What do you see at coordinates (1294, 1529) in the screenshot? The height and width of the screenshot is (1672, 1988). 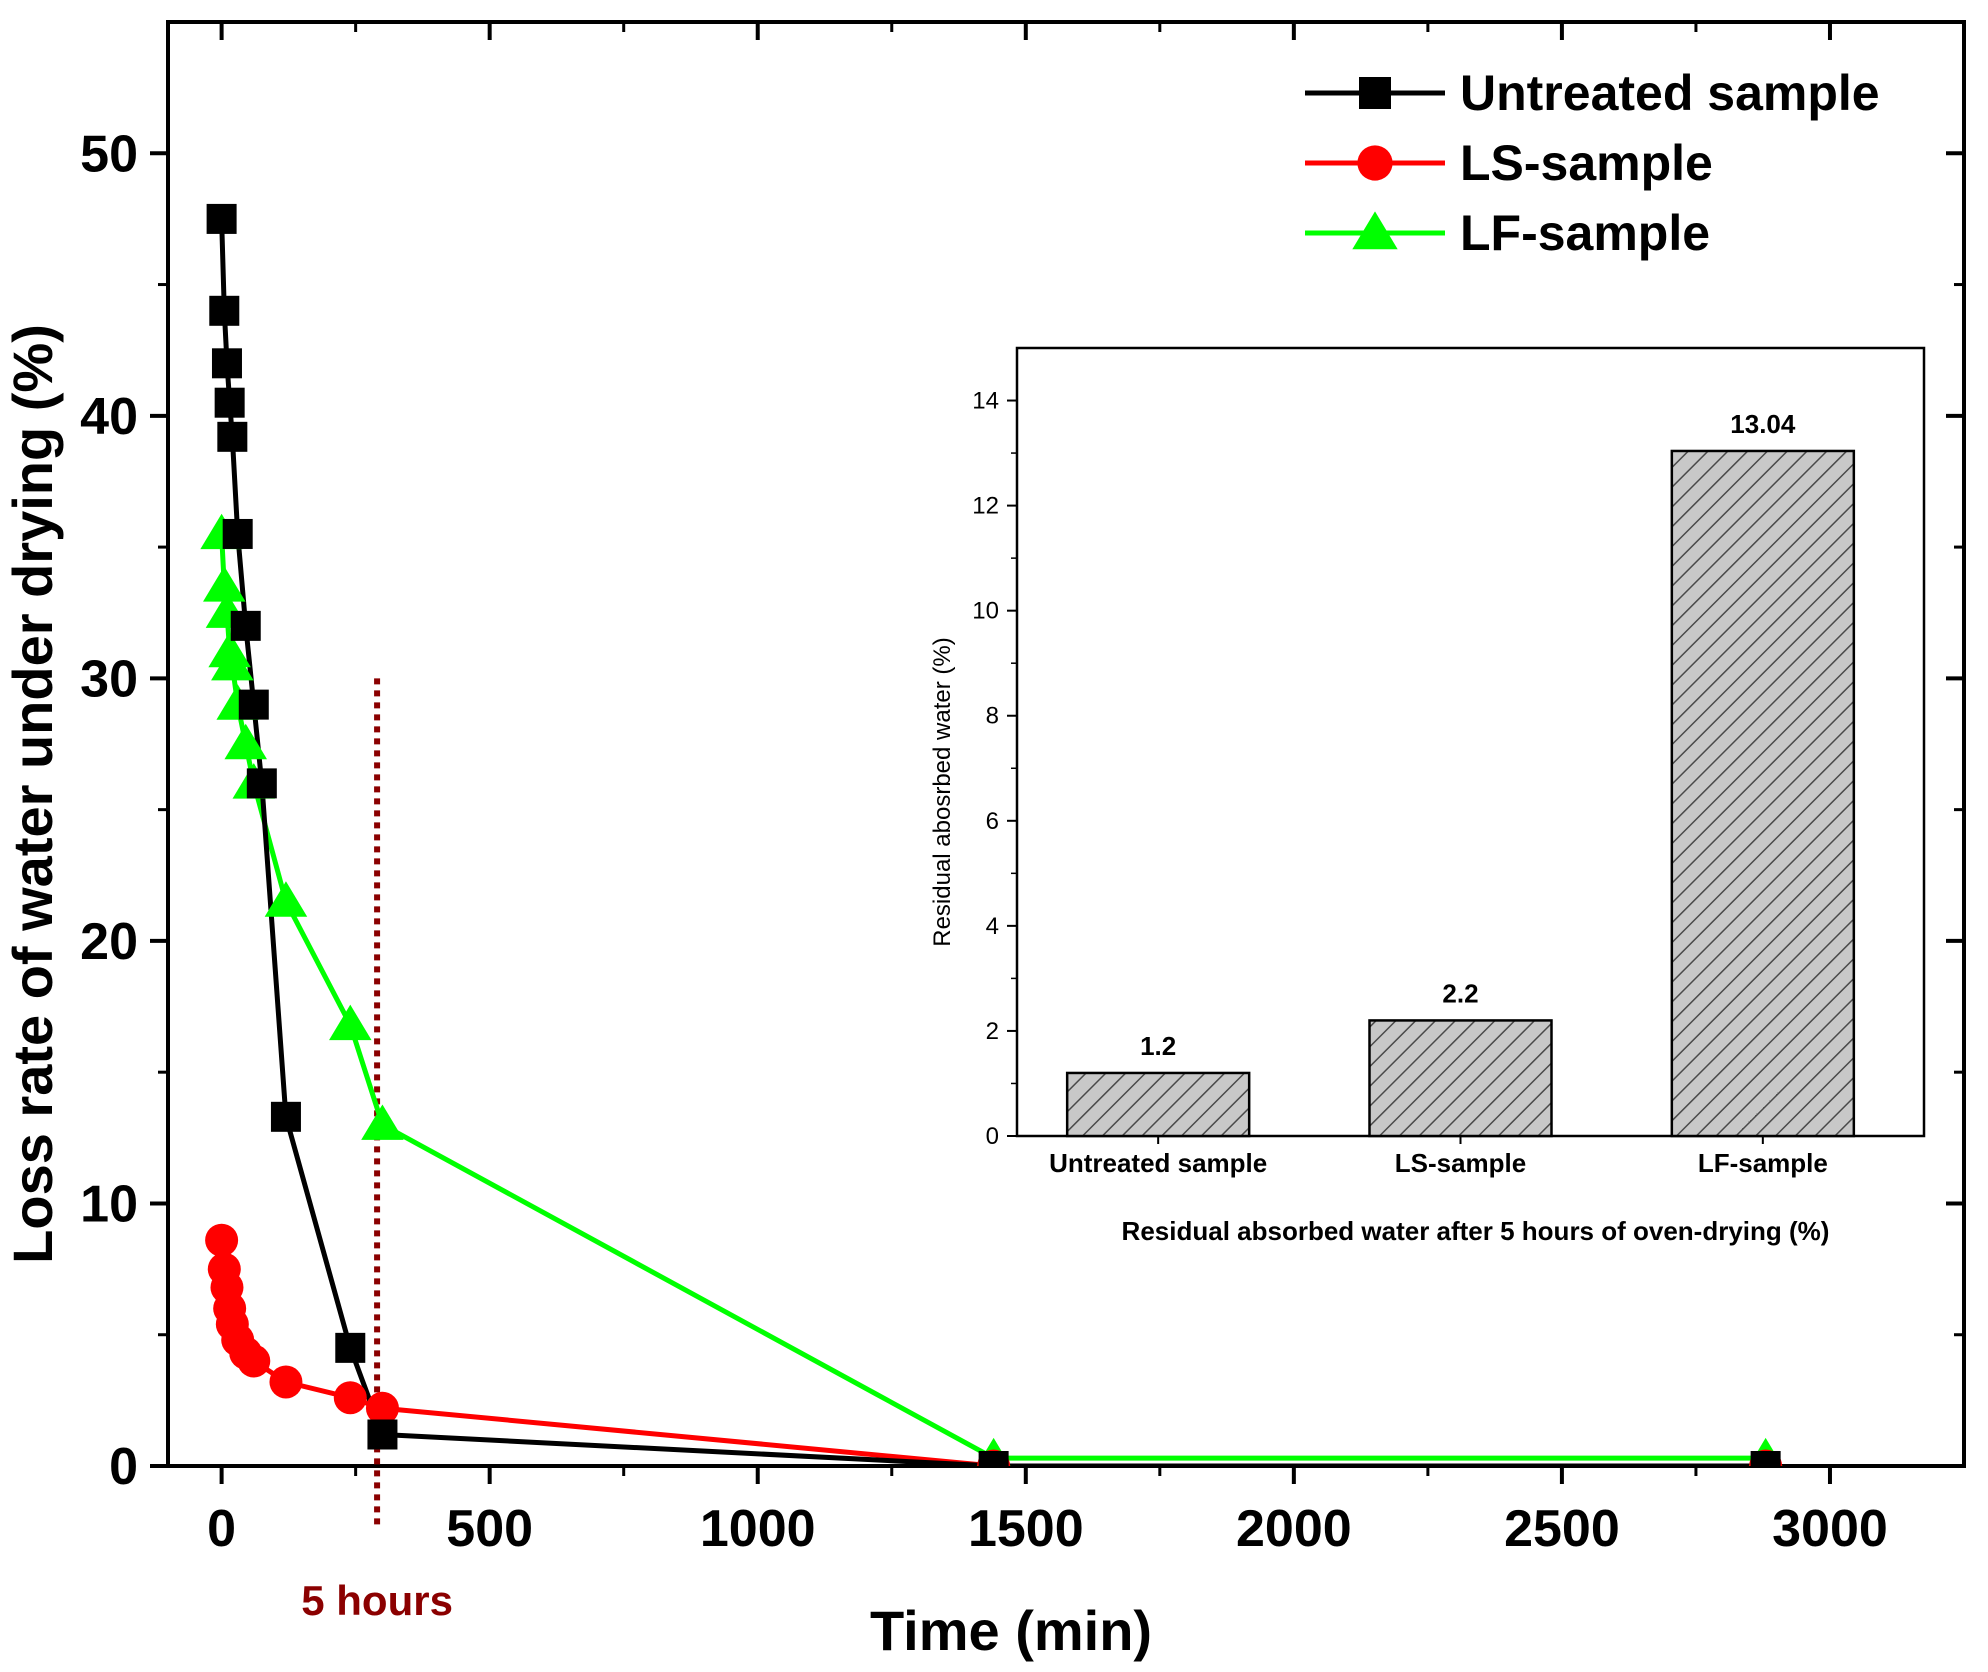 I see `x-tick-label: 2000` at bounding box center [1294, 1529].